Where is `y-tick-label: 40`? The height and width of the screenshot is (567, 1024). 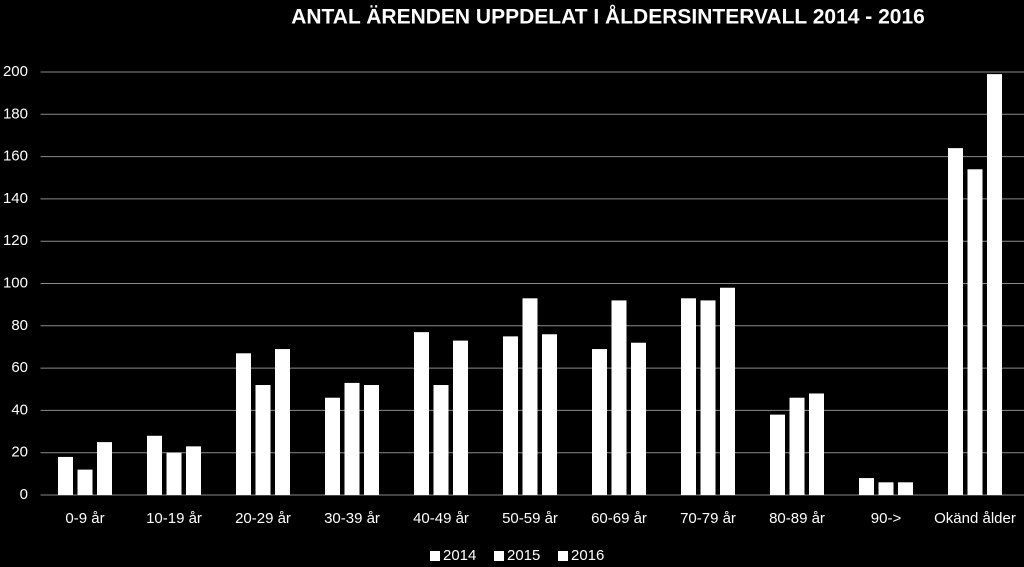
y-tick-label: 40 is located at coordinates (19, 409).